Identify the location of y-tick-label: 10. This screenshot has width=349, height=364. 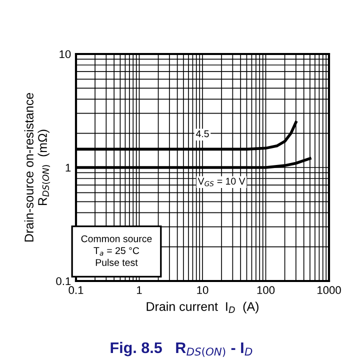
(65, 54).